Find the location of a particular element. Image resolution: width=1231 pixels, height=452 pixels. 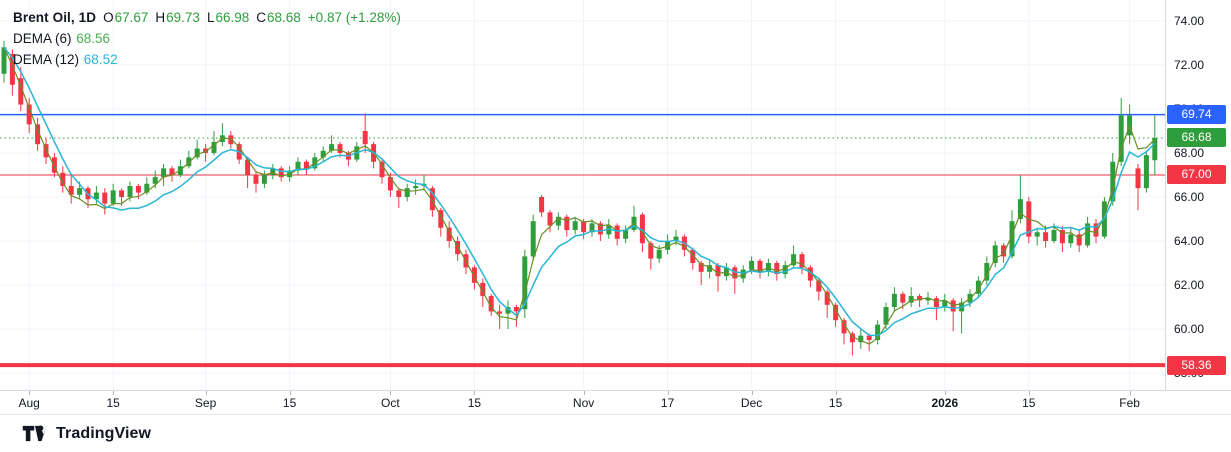

price-tick-label: 66.00 is located at coordinates (1189, 196).